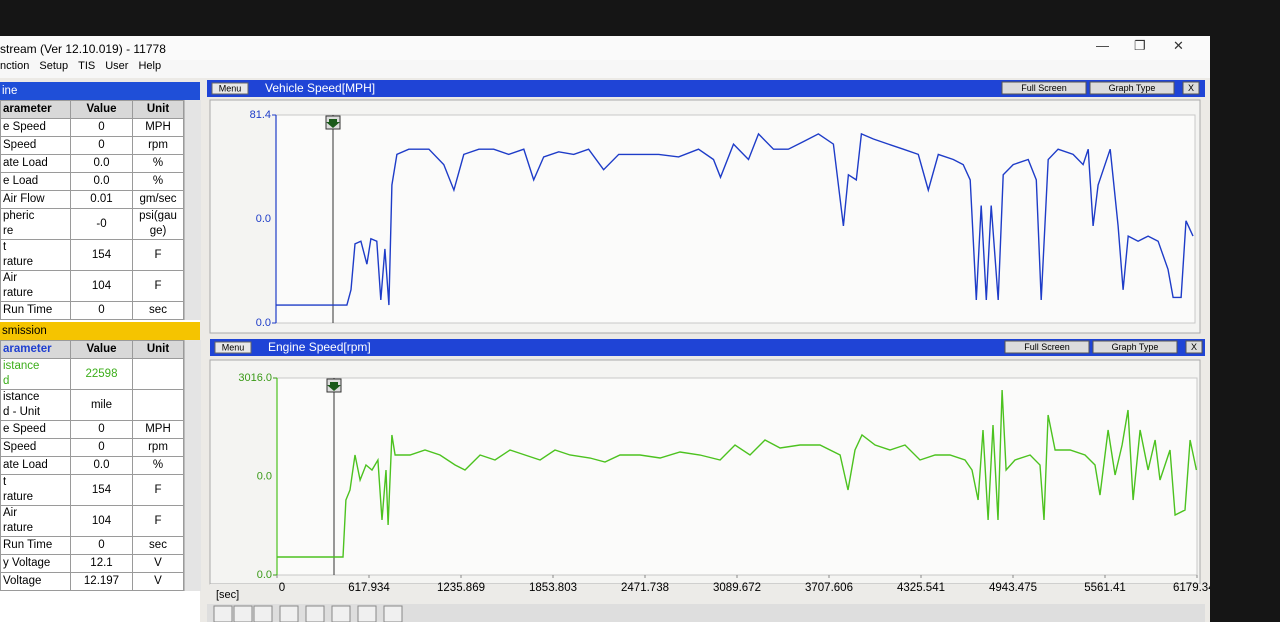 The height and width of the screenshot is (622, 1280). Describe the element at coordinates (92, 181) in the screenshot. I see `row: e Load 0.0%` at that location.